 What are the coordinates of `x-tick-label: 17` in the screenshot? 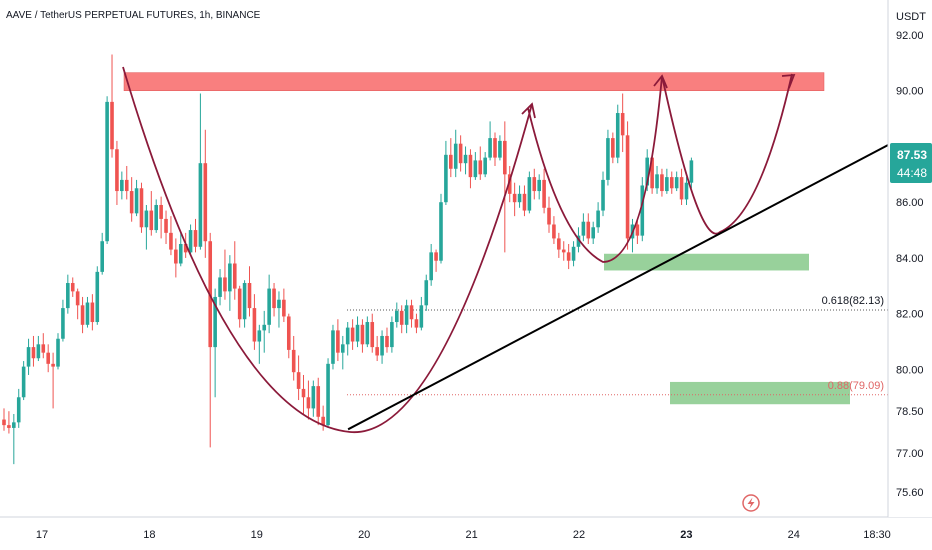 It's located at (42, 535).